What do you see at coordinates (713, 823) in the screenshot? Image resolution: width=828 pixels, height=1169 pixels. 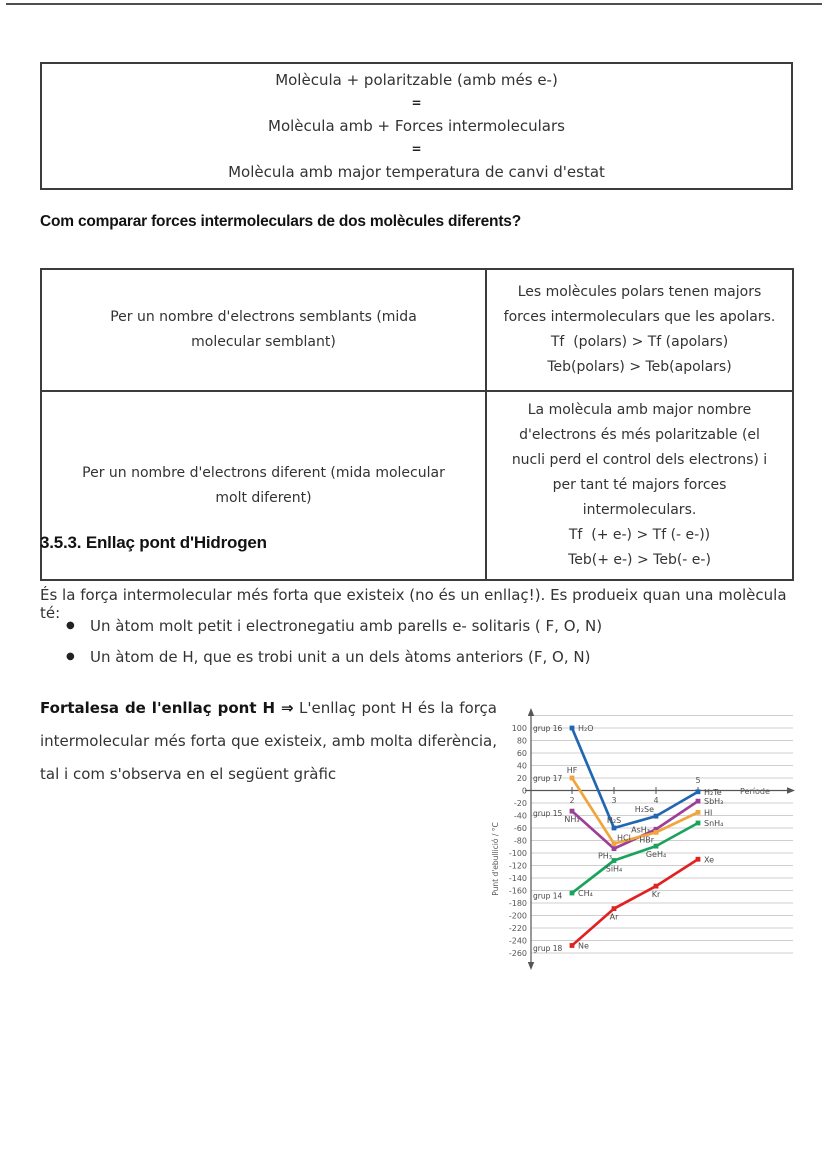 I see `svg-text: SnH₄` at bounding box center [713, 823].